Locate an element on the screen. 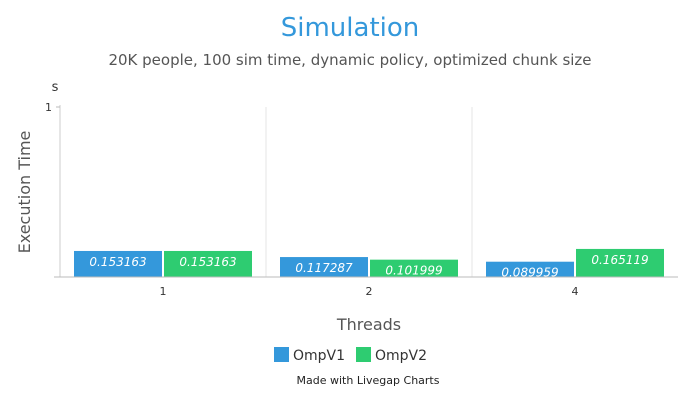  bar-data-label: 0.117287 is located at coordinates (324, 268).